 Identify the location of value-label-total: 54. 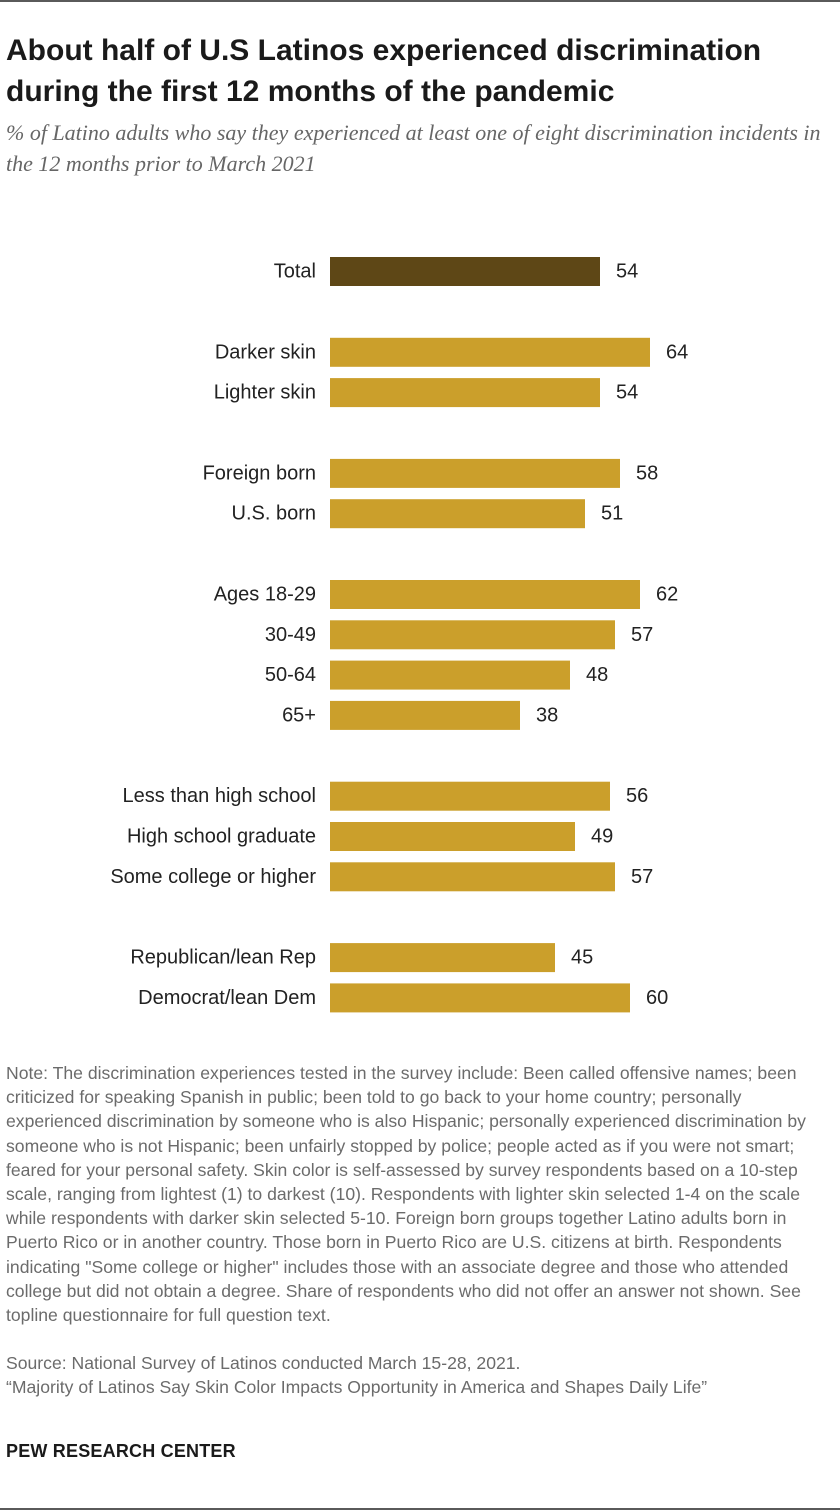
(627, 272).